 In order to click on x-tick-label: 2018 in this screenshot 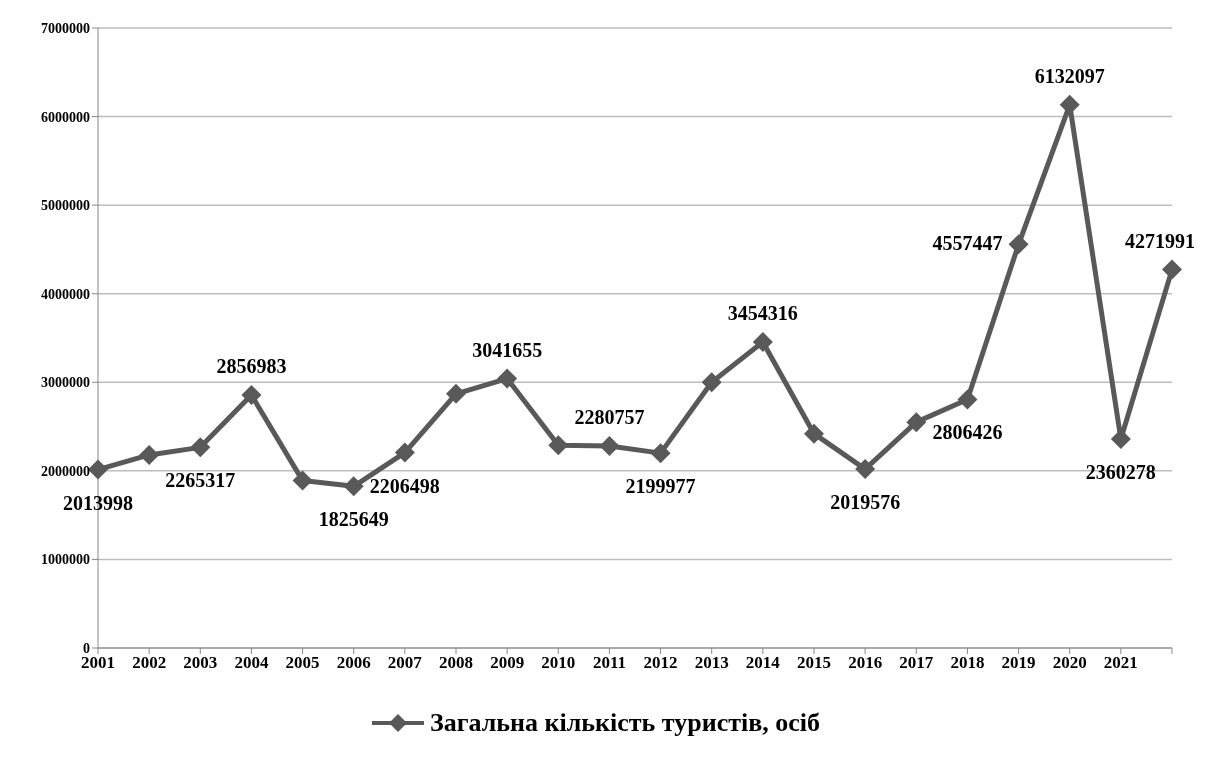, I will do `click(967, 663)`.